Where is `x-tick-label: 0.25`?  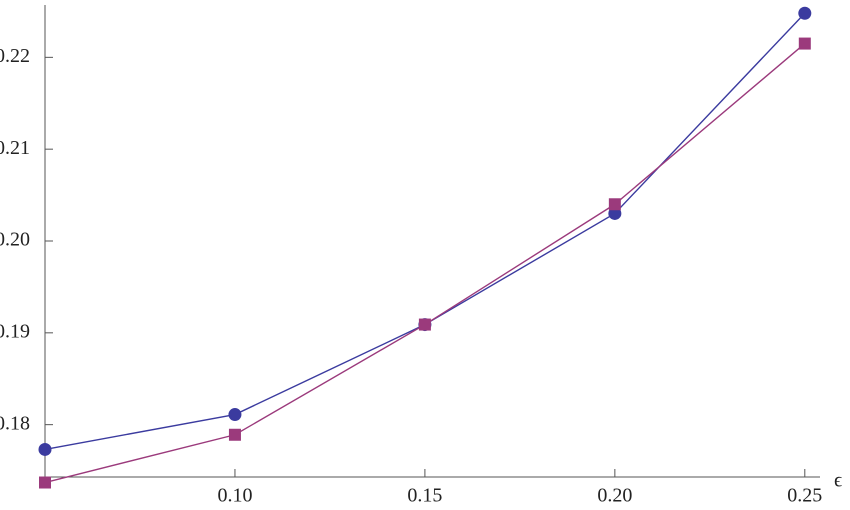
x-tick-label: 0.25 is located at coordinates (804, 496).